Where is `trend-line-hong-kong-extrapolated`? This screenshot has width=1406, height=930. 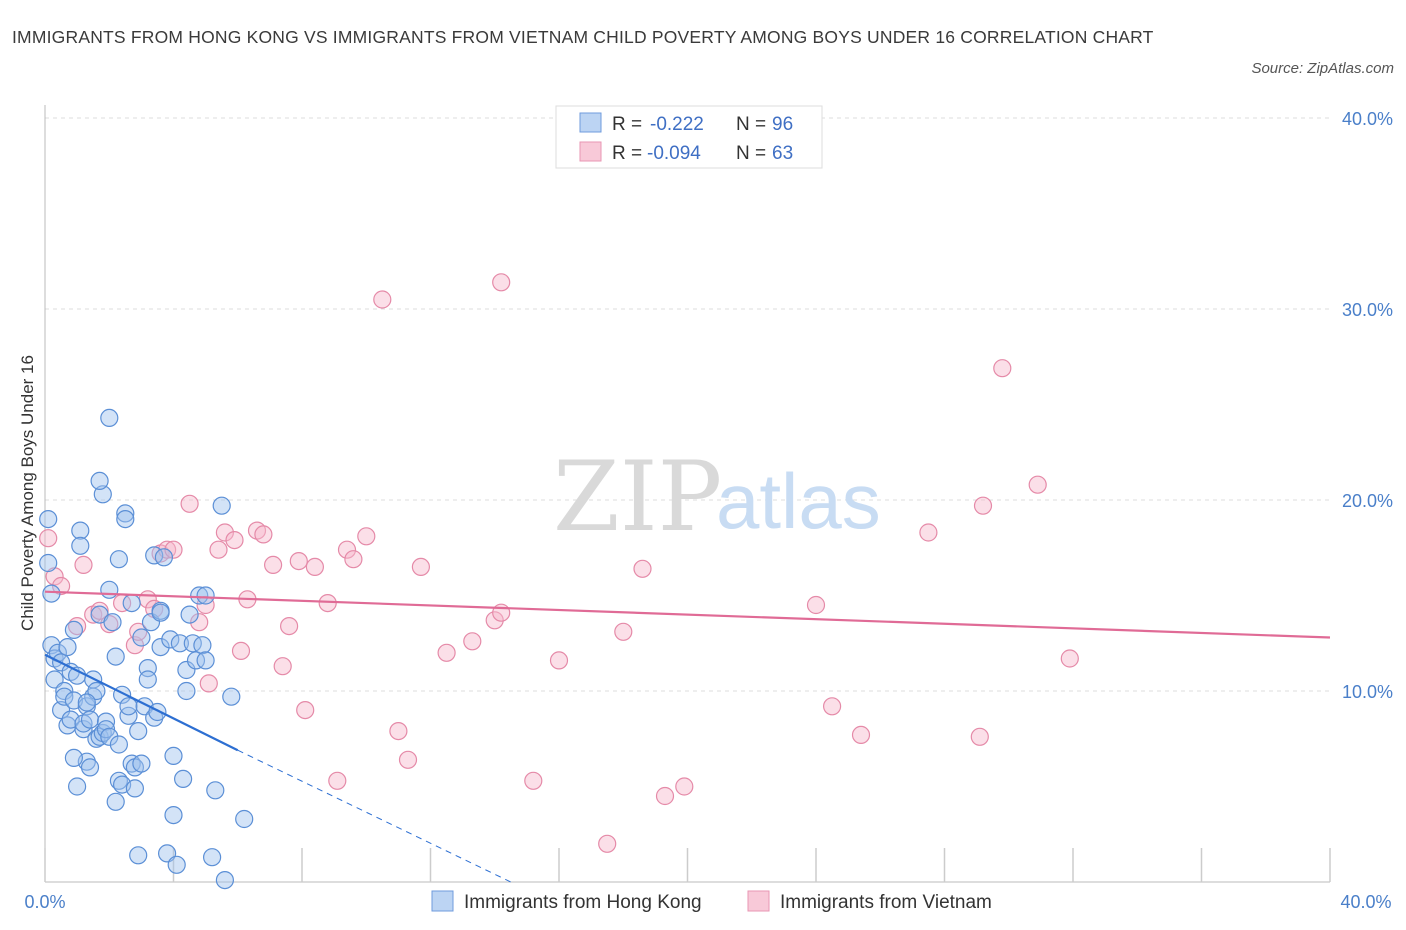
trend-line-hong-kong-extrapolated is located at coordinates (374, 816).